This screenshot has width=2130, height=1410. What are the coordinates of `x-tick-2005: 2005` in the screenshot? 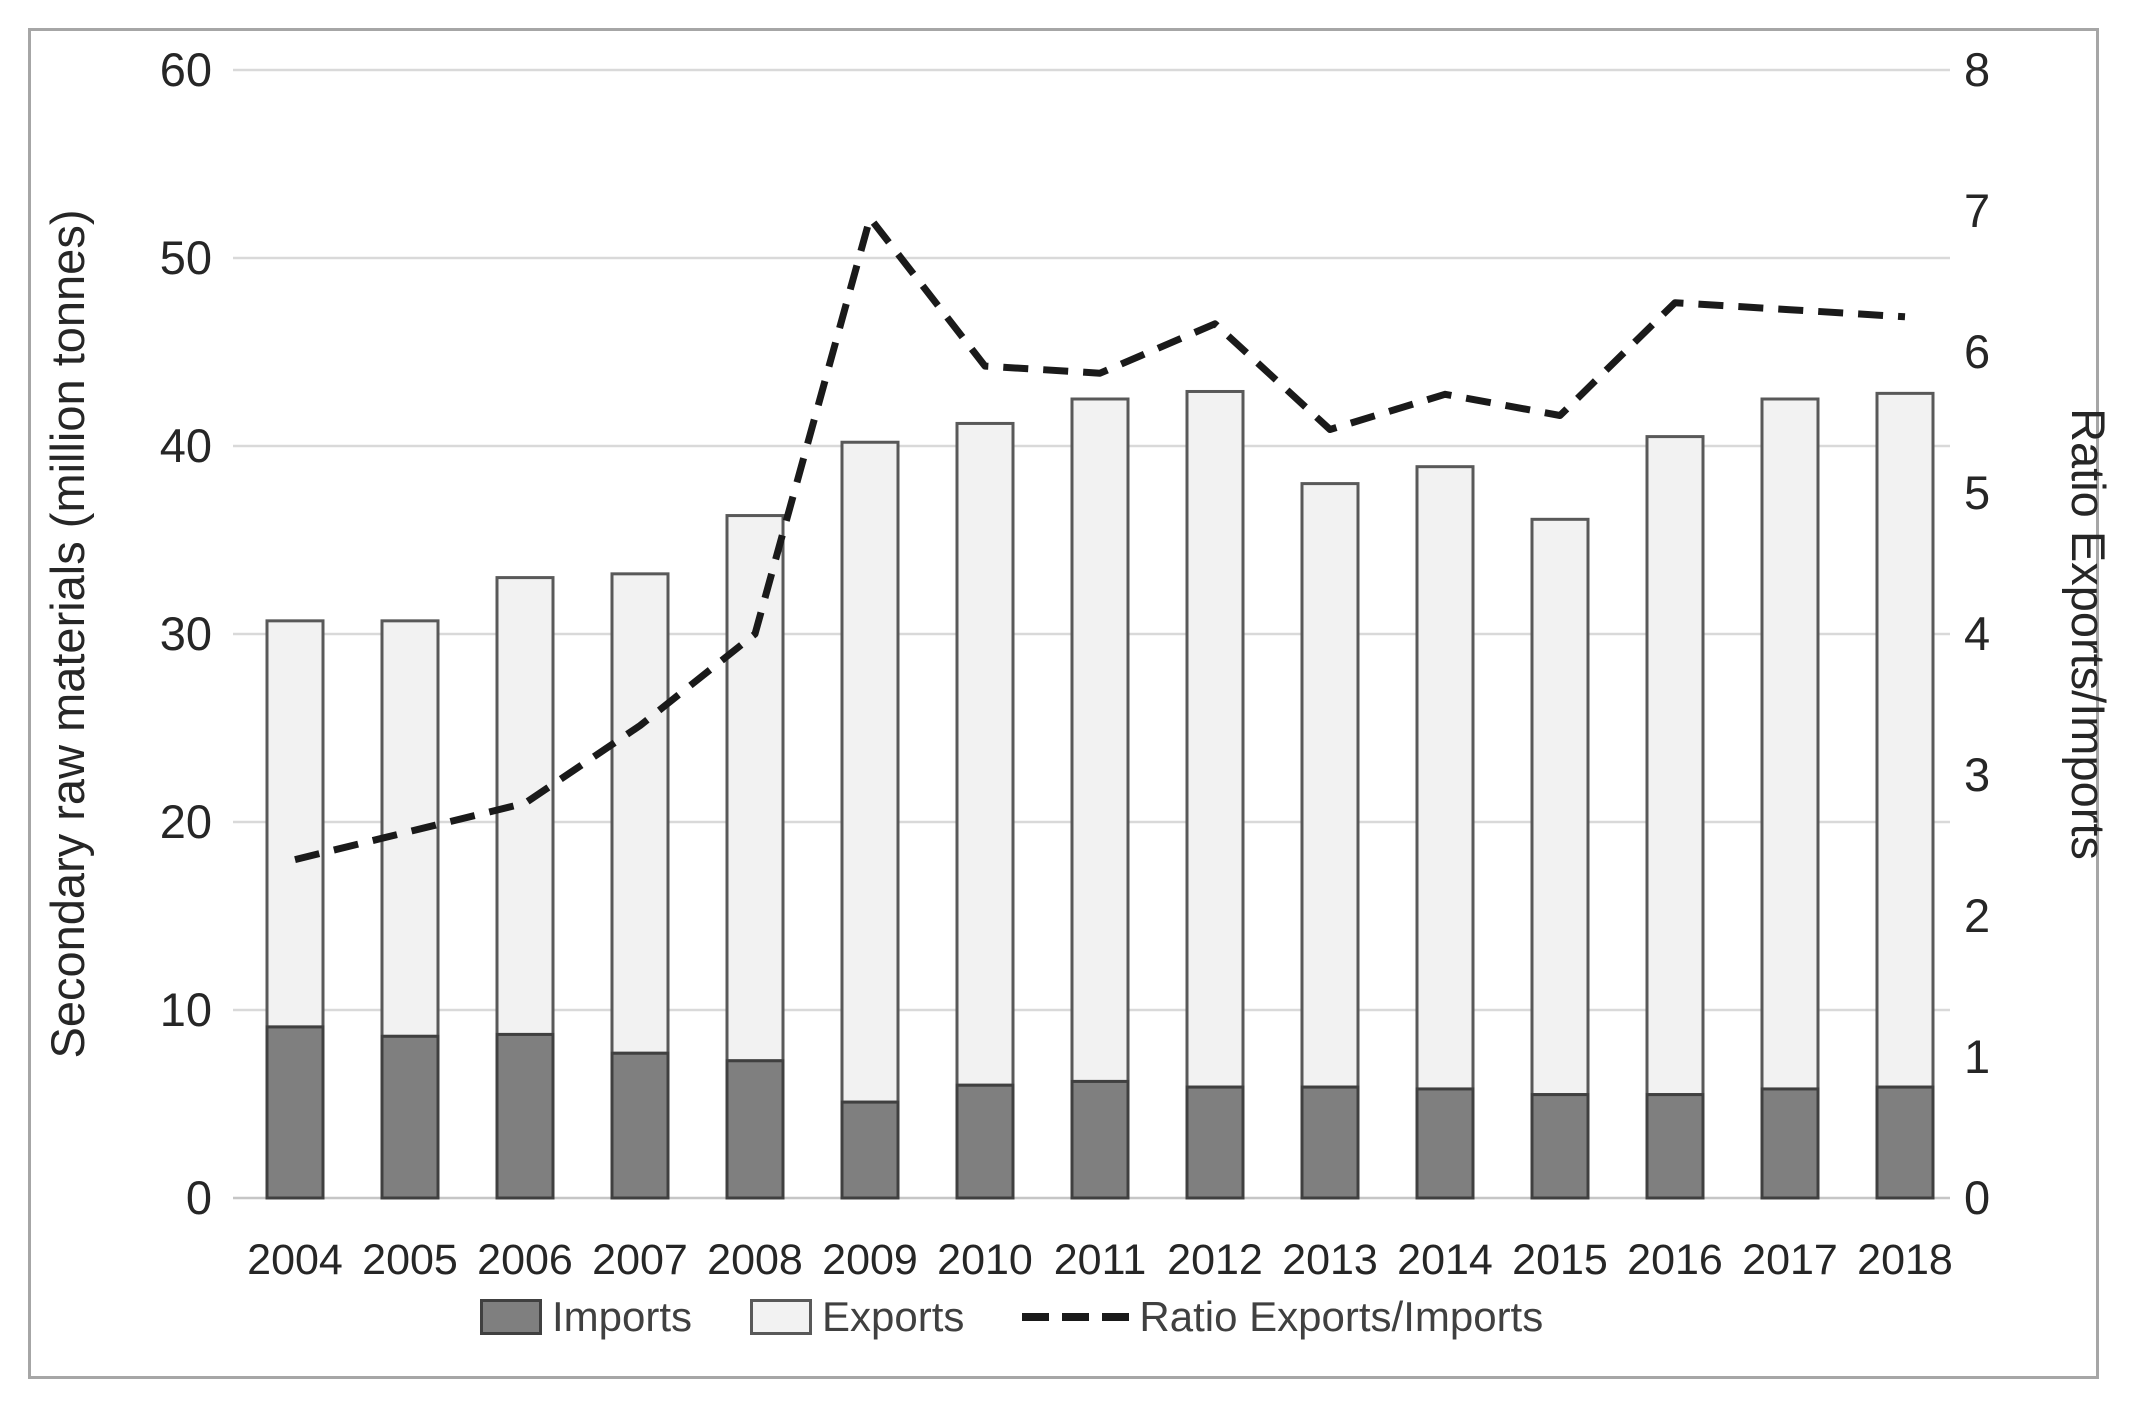 It's located at (410, 1260).